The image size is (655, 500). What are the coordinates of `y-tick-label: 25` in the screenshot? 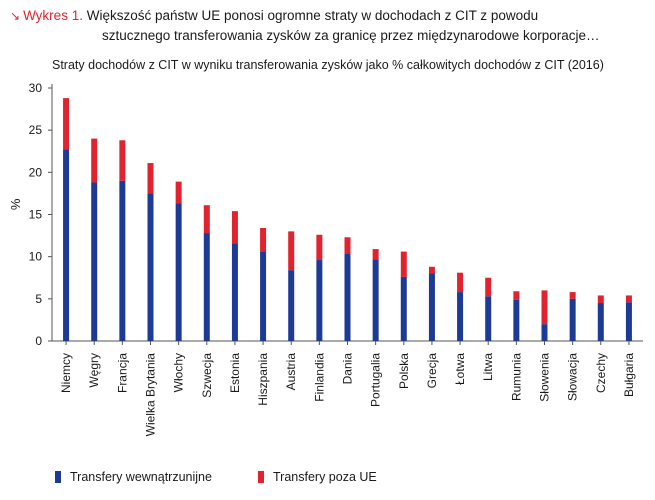 It's located at (36, 130).